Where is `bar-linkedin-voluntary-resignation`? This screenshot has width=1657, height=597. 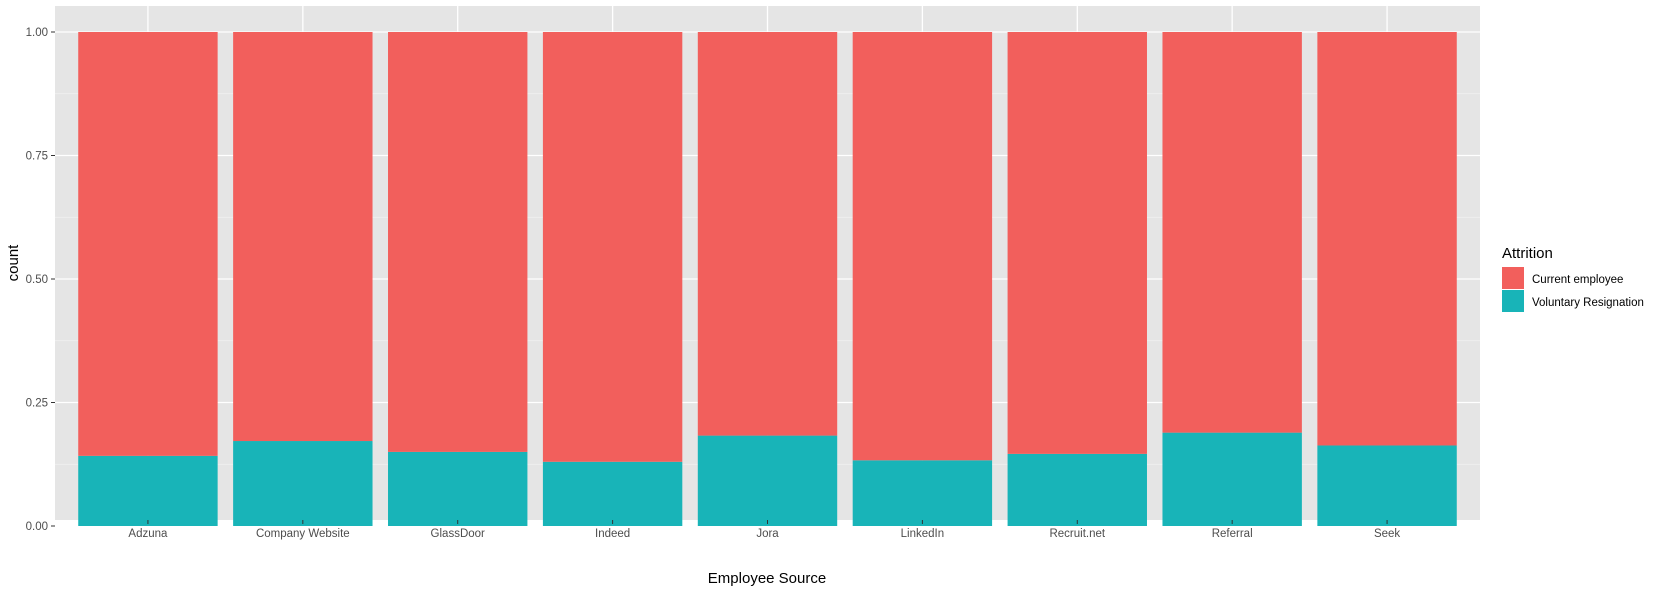
bar-linkedin-voluntary-resignation is located at coordinates (922, 493).